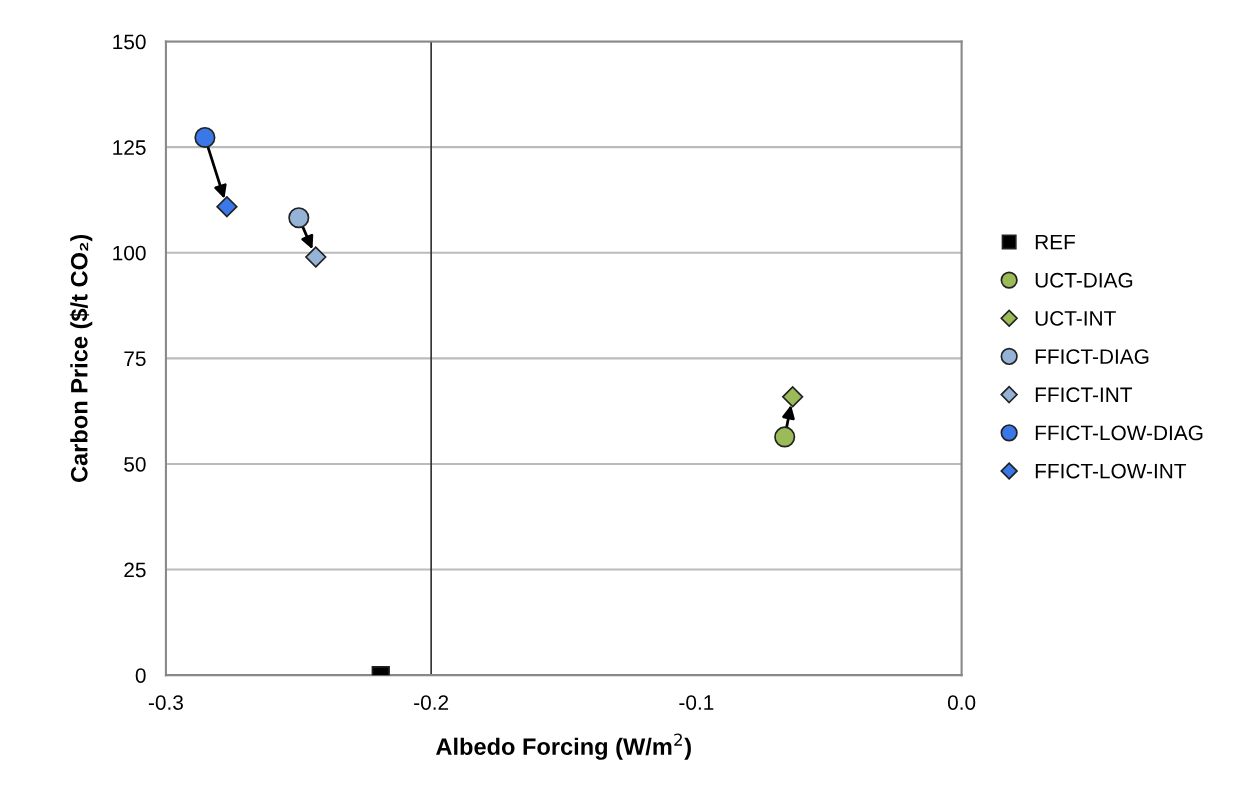  What do you see at coordinates (135, 464) in the screenshot?
I see `y-tick-label: 50` at bounding box center [135, 464].